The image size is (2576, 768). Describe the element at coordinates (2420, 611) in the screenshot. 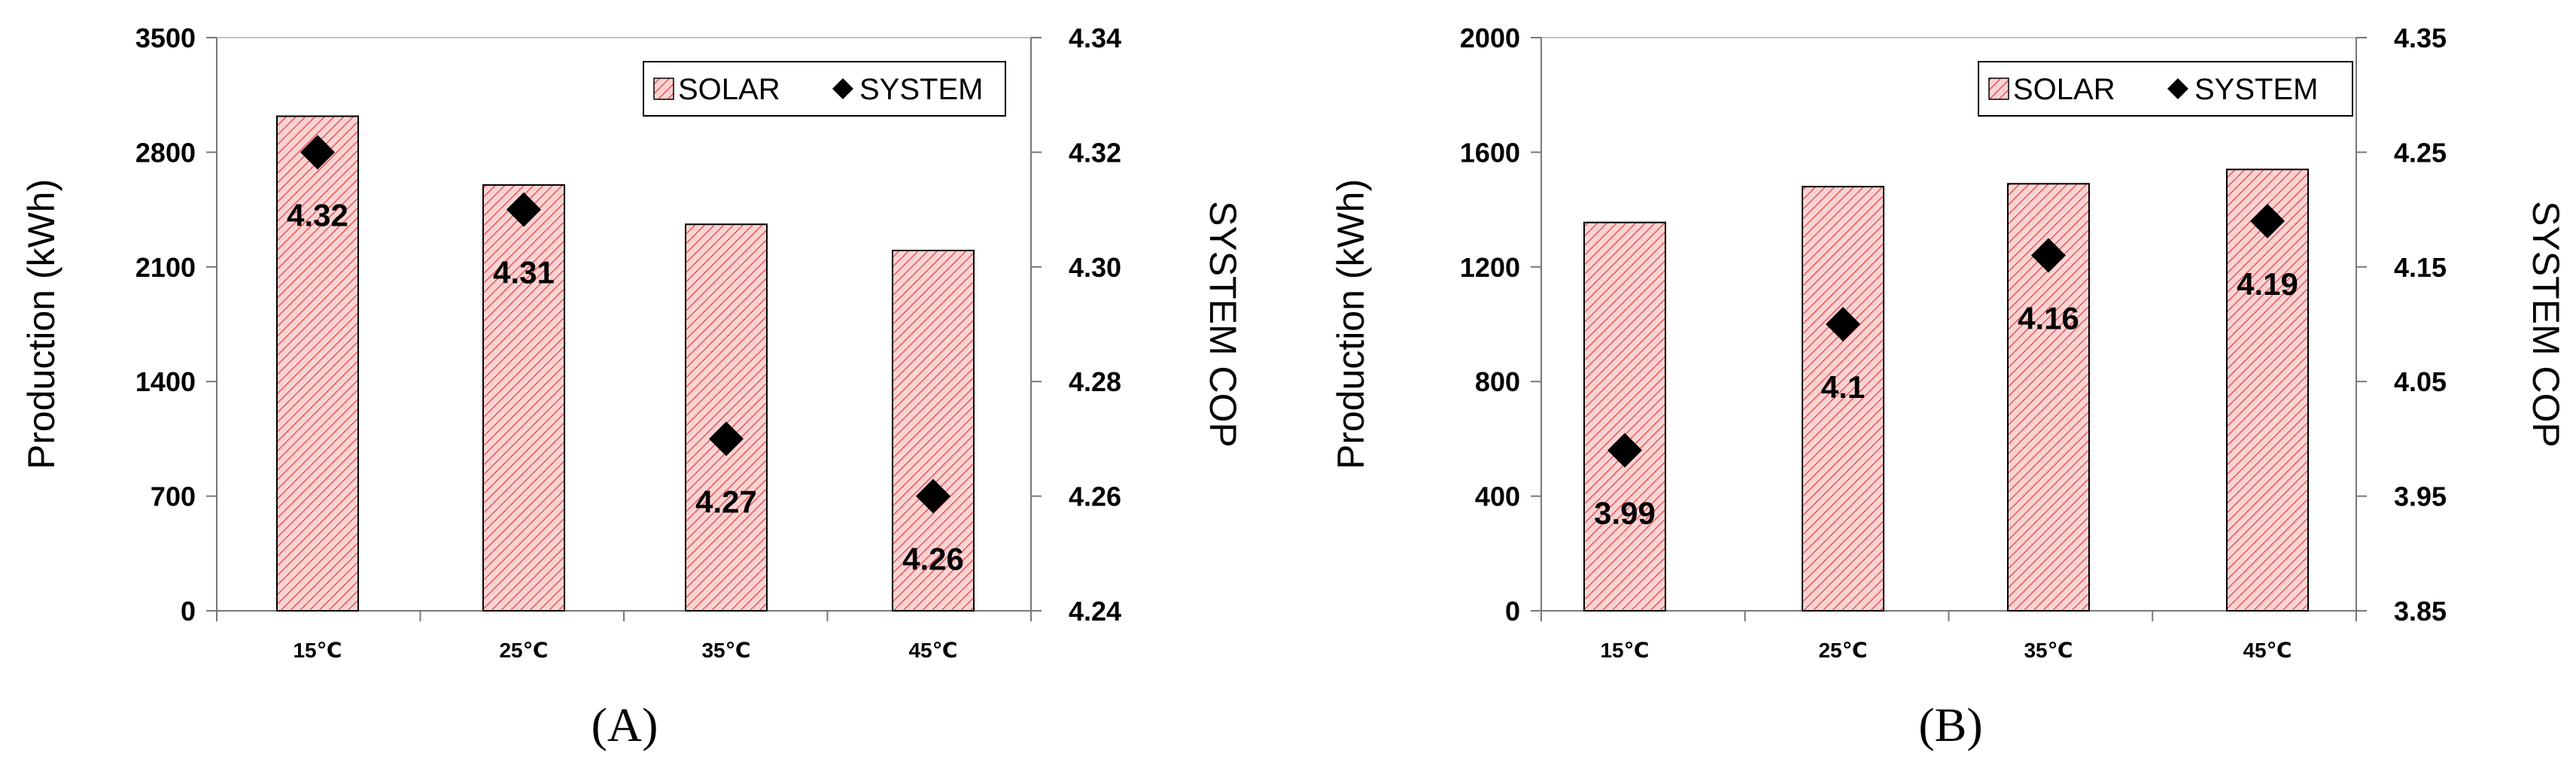

I see `y2-tick-label: 3.85` at that location.